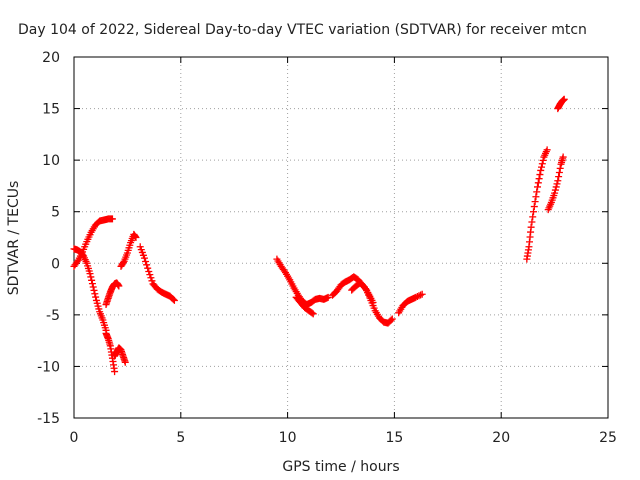 The height and width of the screenshot is (480, 640). Describe the element at coordinates (410, 303) in the screenshot. I see `series-arc-h` at that location.